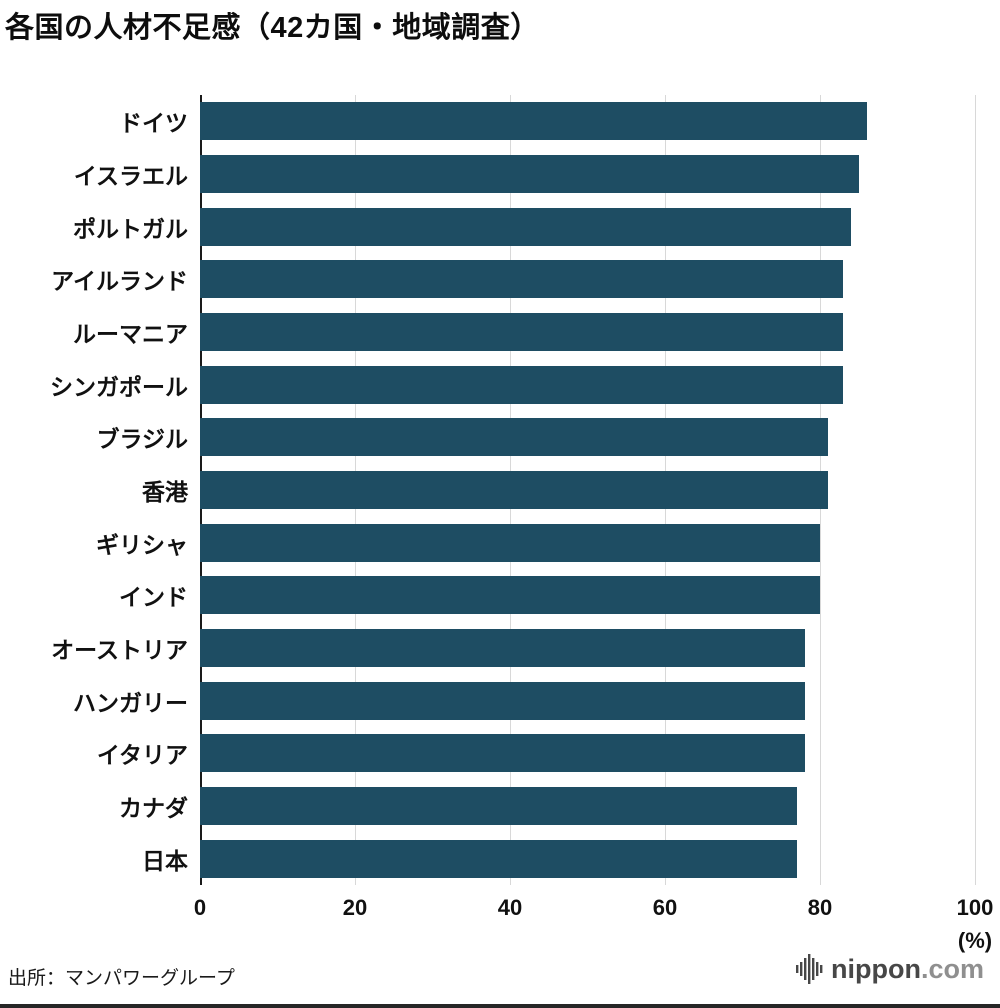 This screenshot has width=1000, height=1008. I want to click on nippon-logo: nippon.com, so click(890, 969).